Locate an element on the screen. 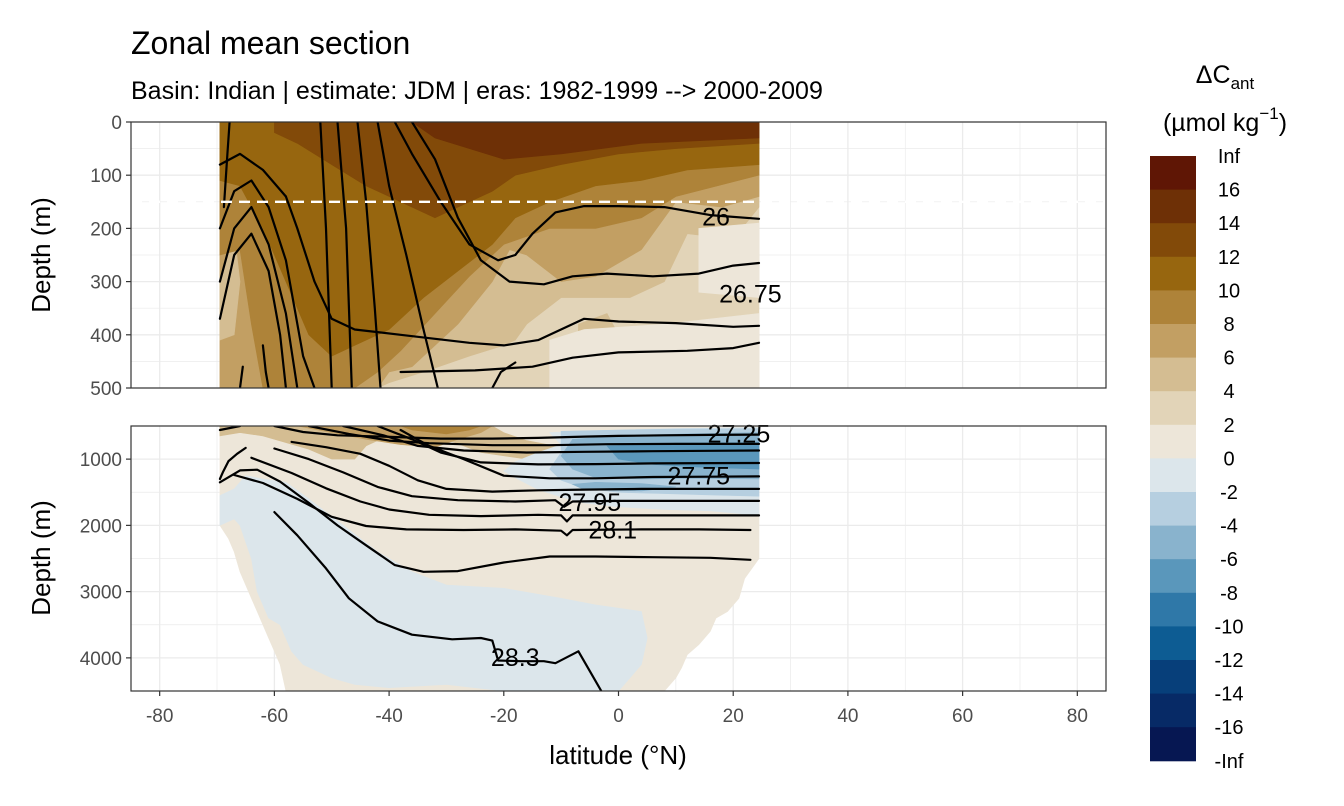  panel-upper-y-ticks: 0 100 200 300 400 500 is located at coordinates (110, 256).